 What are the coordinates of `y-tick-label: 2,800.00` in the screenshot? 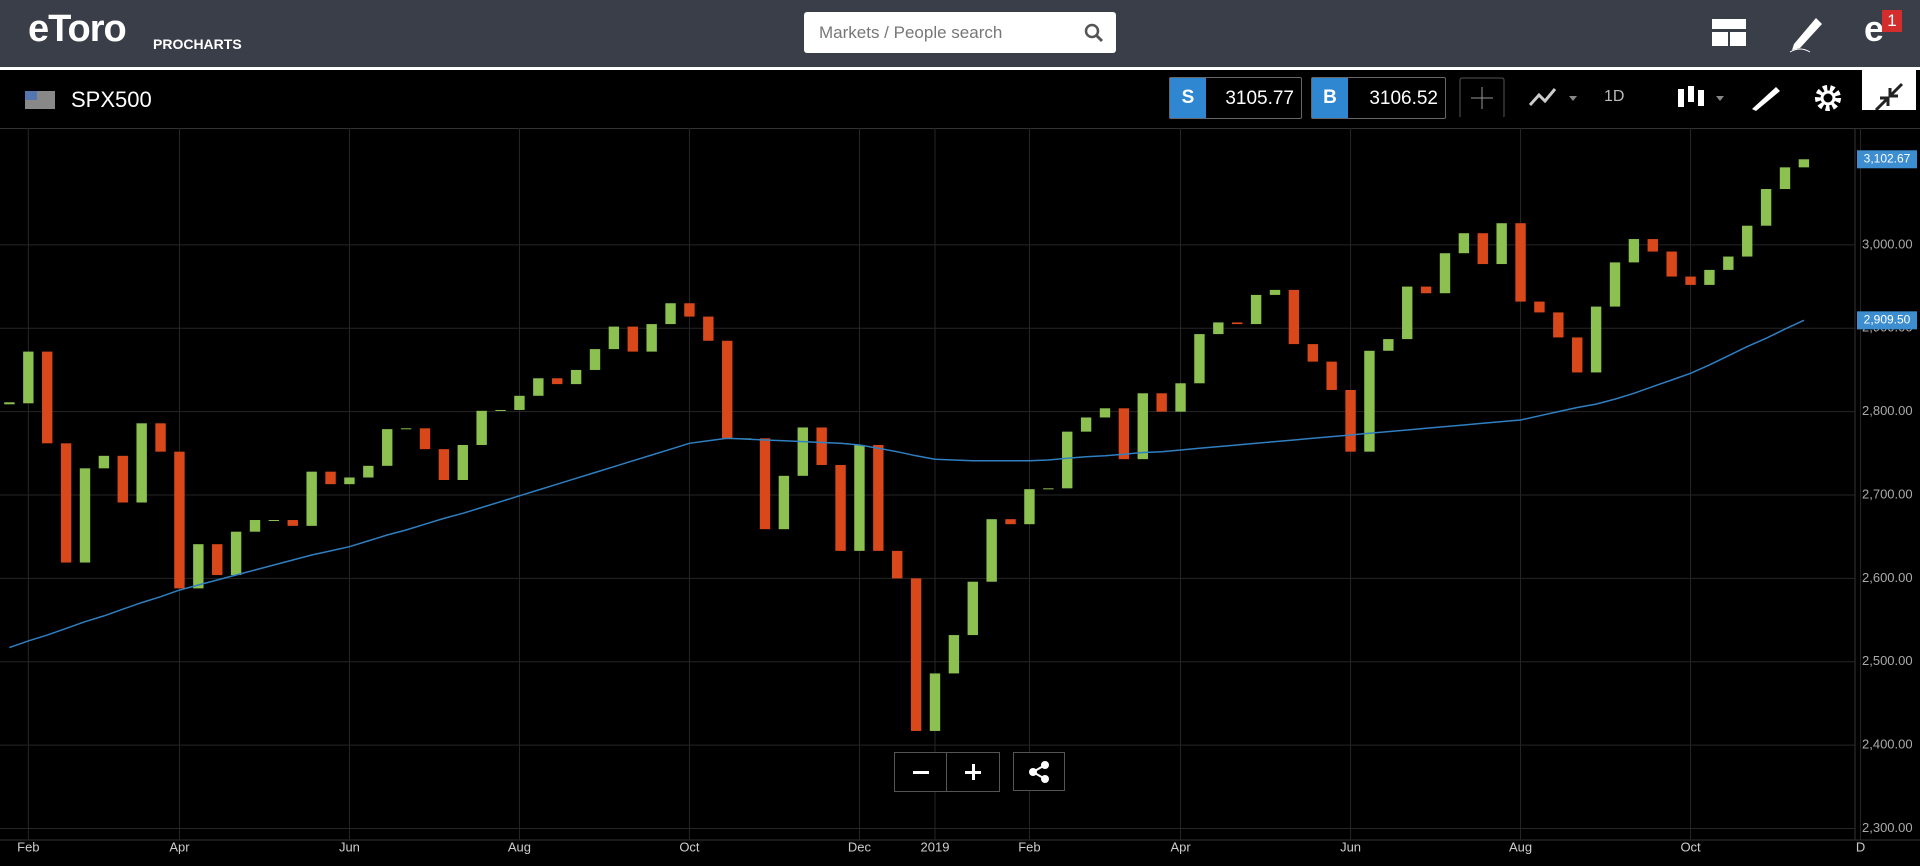 It's located at (1887, 410).